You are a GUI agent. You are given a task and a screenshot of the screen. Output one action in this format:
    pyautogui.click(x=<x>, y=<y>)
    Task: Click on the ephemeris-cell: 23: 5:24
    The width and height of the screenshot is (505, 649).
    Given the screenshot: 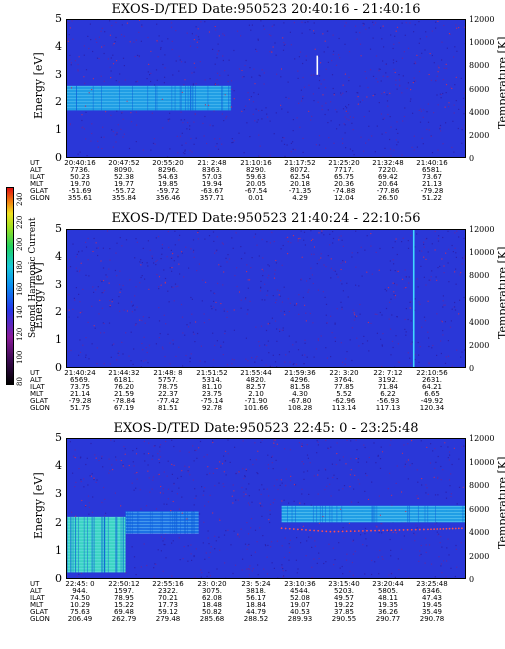 What is the action you would take?
    pyautogui.click(x=256, y=584)
    